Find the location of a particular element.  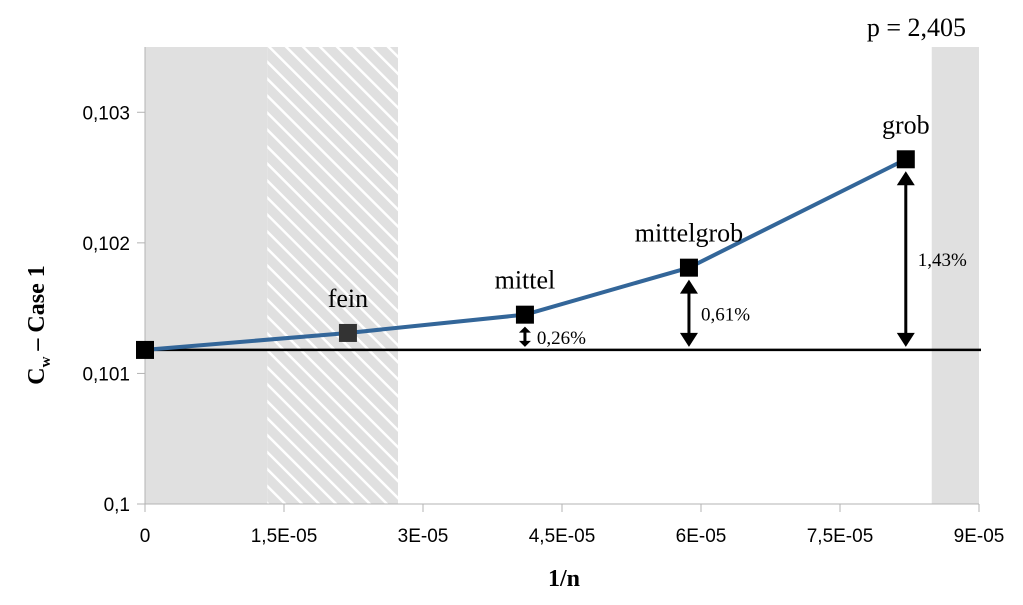

x-tick-label-1: 1,5E-05 is located at coordinates (284, 536).